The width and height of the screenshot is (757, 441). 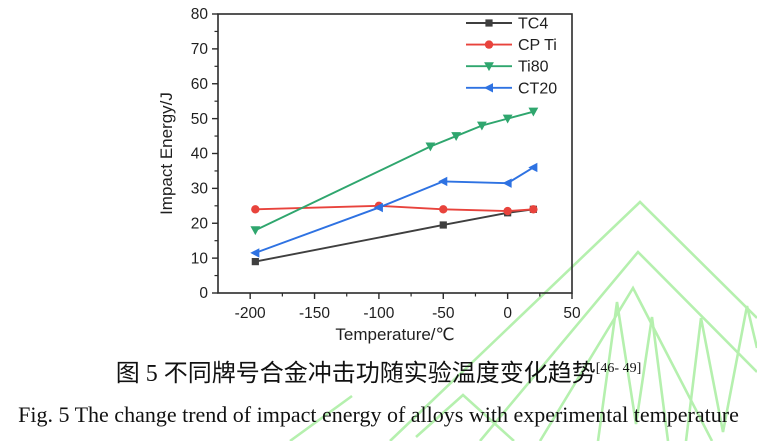 What do you see at coordinates (394, 334) in the screenshot?
I see `x-axis-title: Temperature/℃` at bounding box center [394, 334].